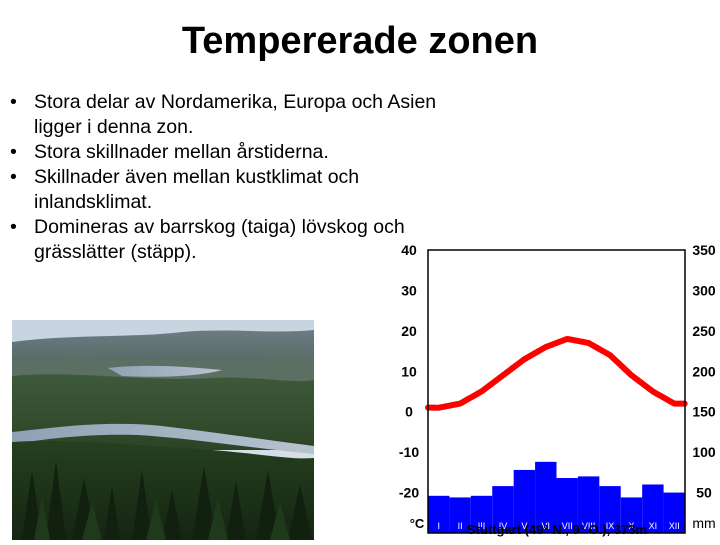 Image resolution: width=720 pixels, height=545 pixels. Describe the element at coordinates (704, 371) in the screenshot. I see `precip-tick-label: 200` at that location.